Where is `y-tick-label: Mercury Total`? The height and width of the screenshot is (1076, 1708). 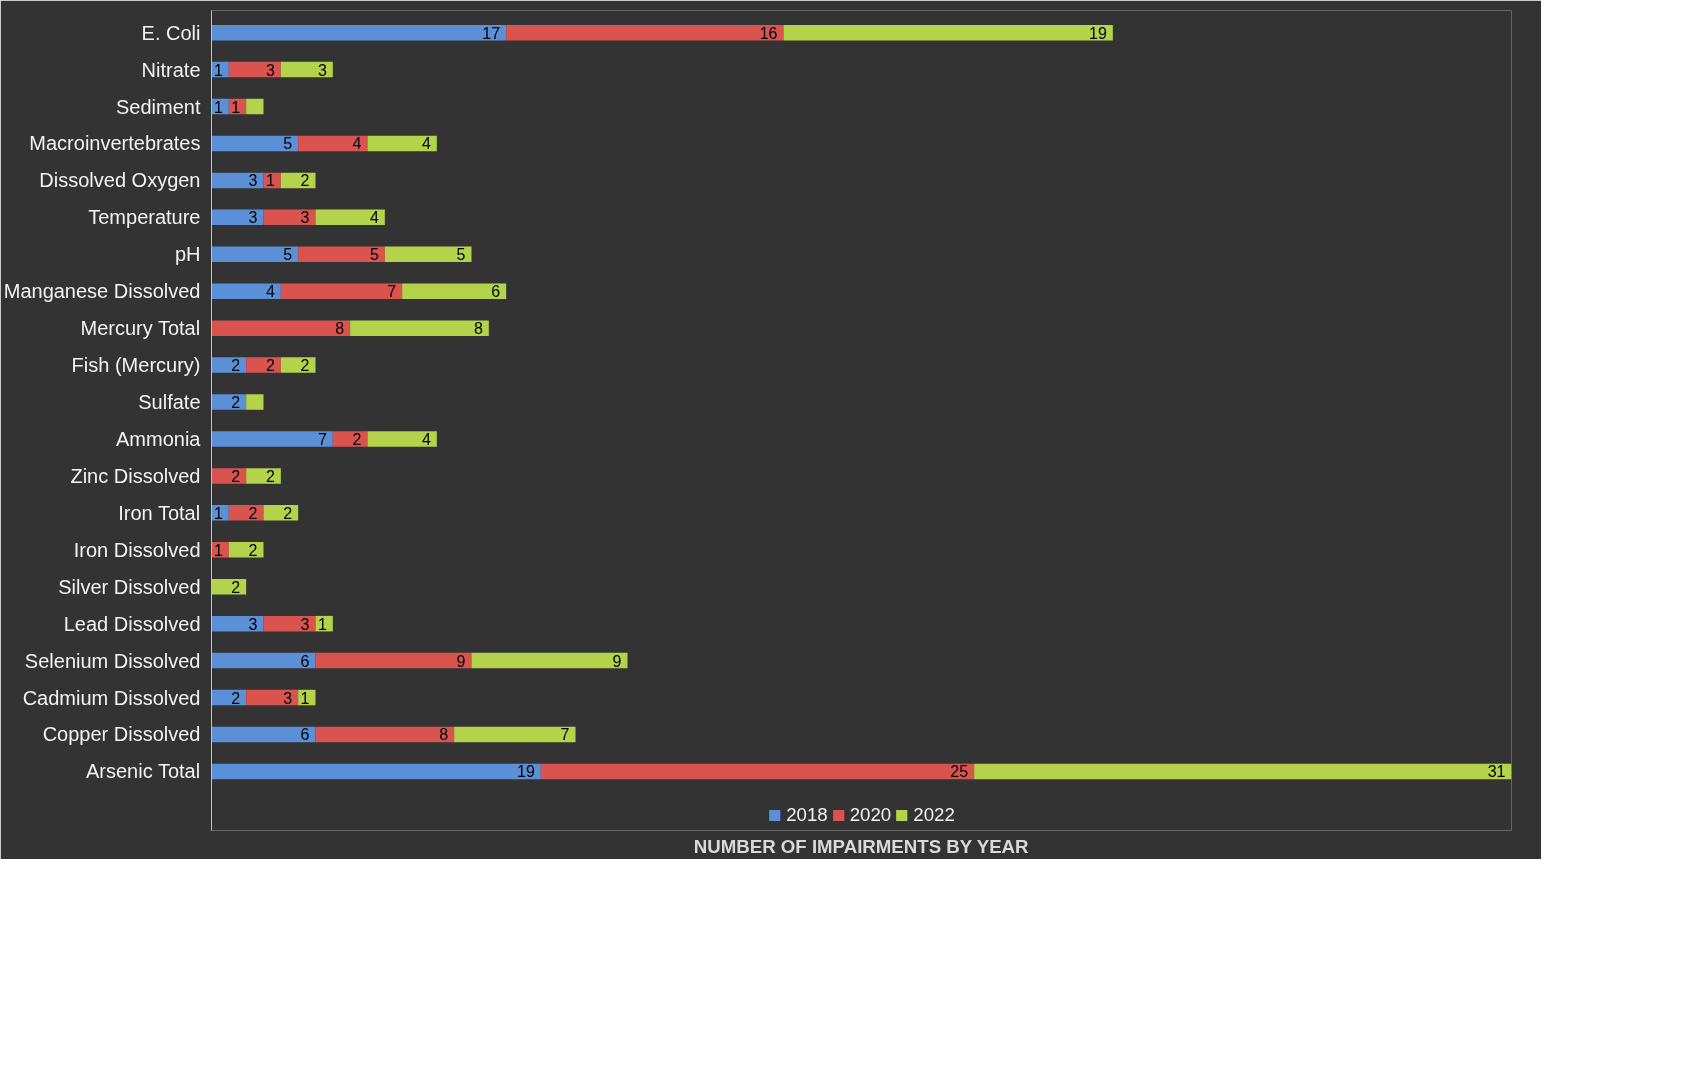 y-tick-label: Mercury Total is located at coordinates (140, 328).